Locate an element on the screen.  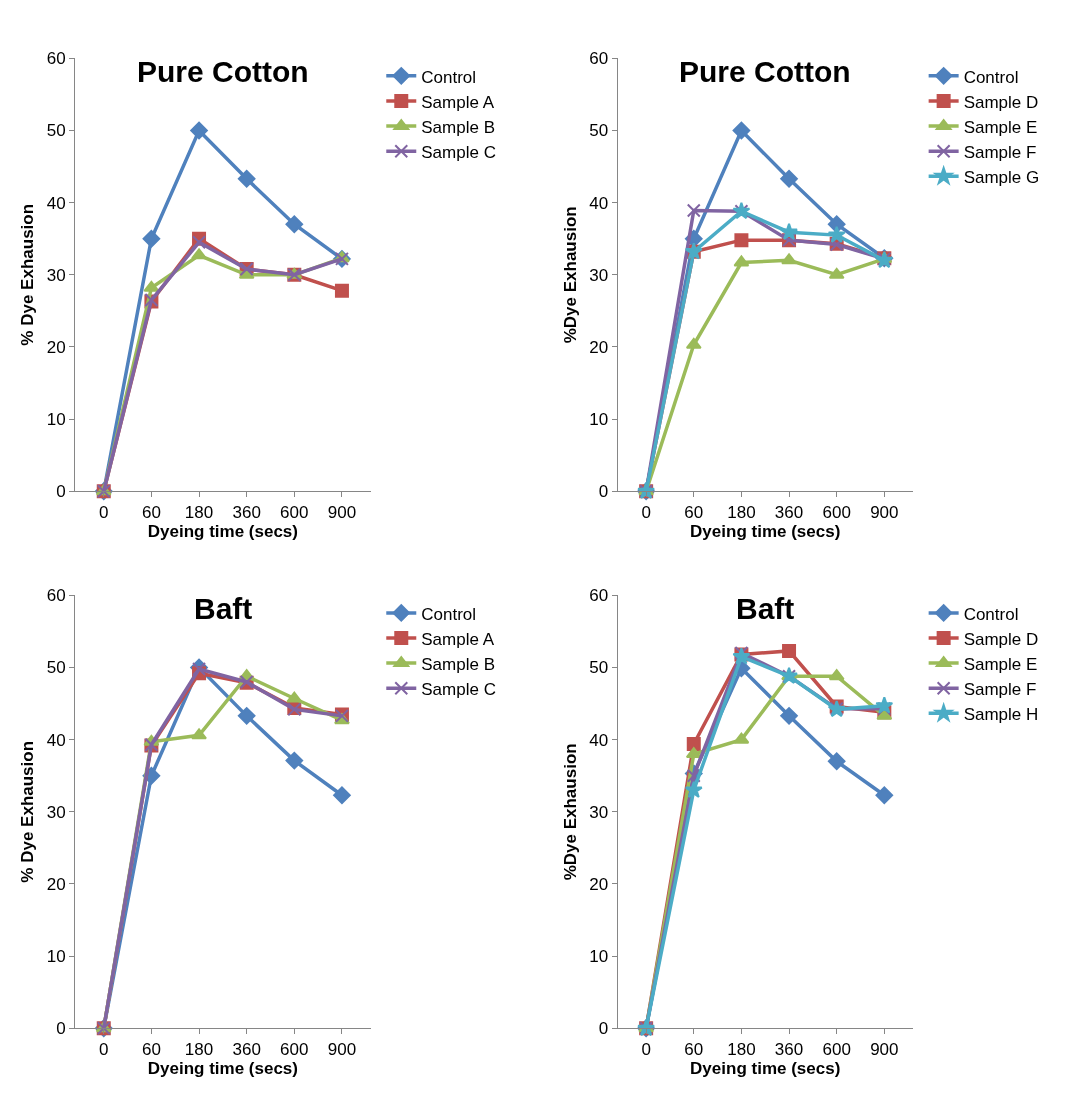
legend-label: Sample G is located at coordinates (1001, 177).